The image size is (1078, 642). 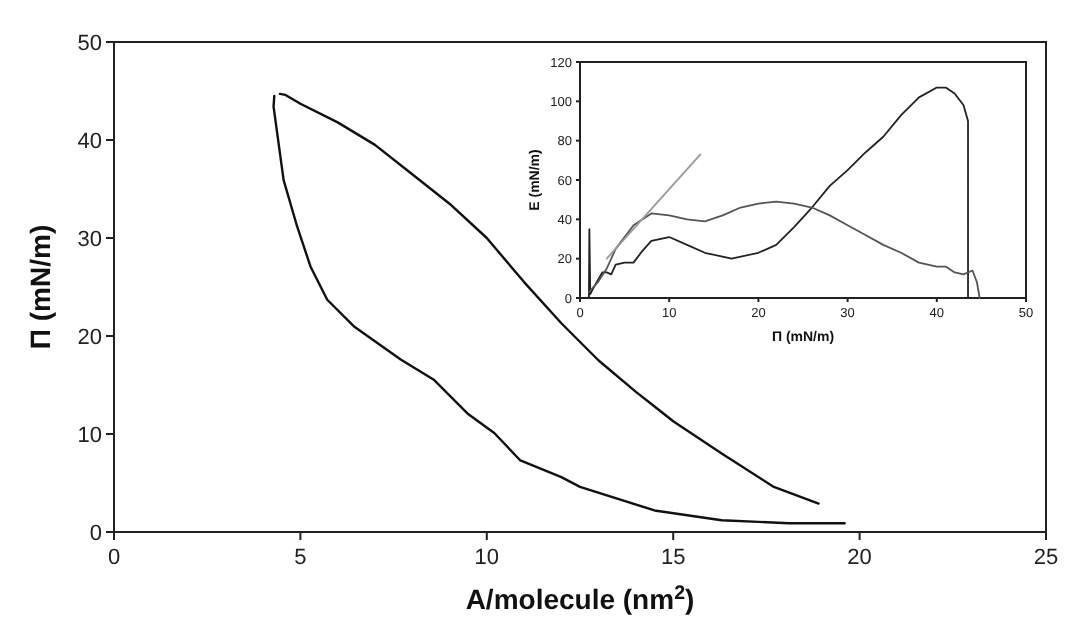 I want to click on x-tick-label: 15, so click(x=673, y=558).